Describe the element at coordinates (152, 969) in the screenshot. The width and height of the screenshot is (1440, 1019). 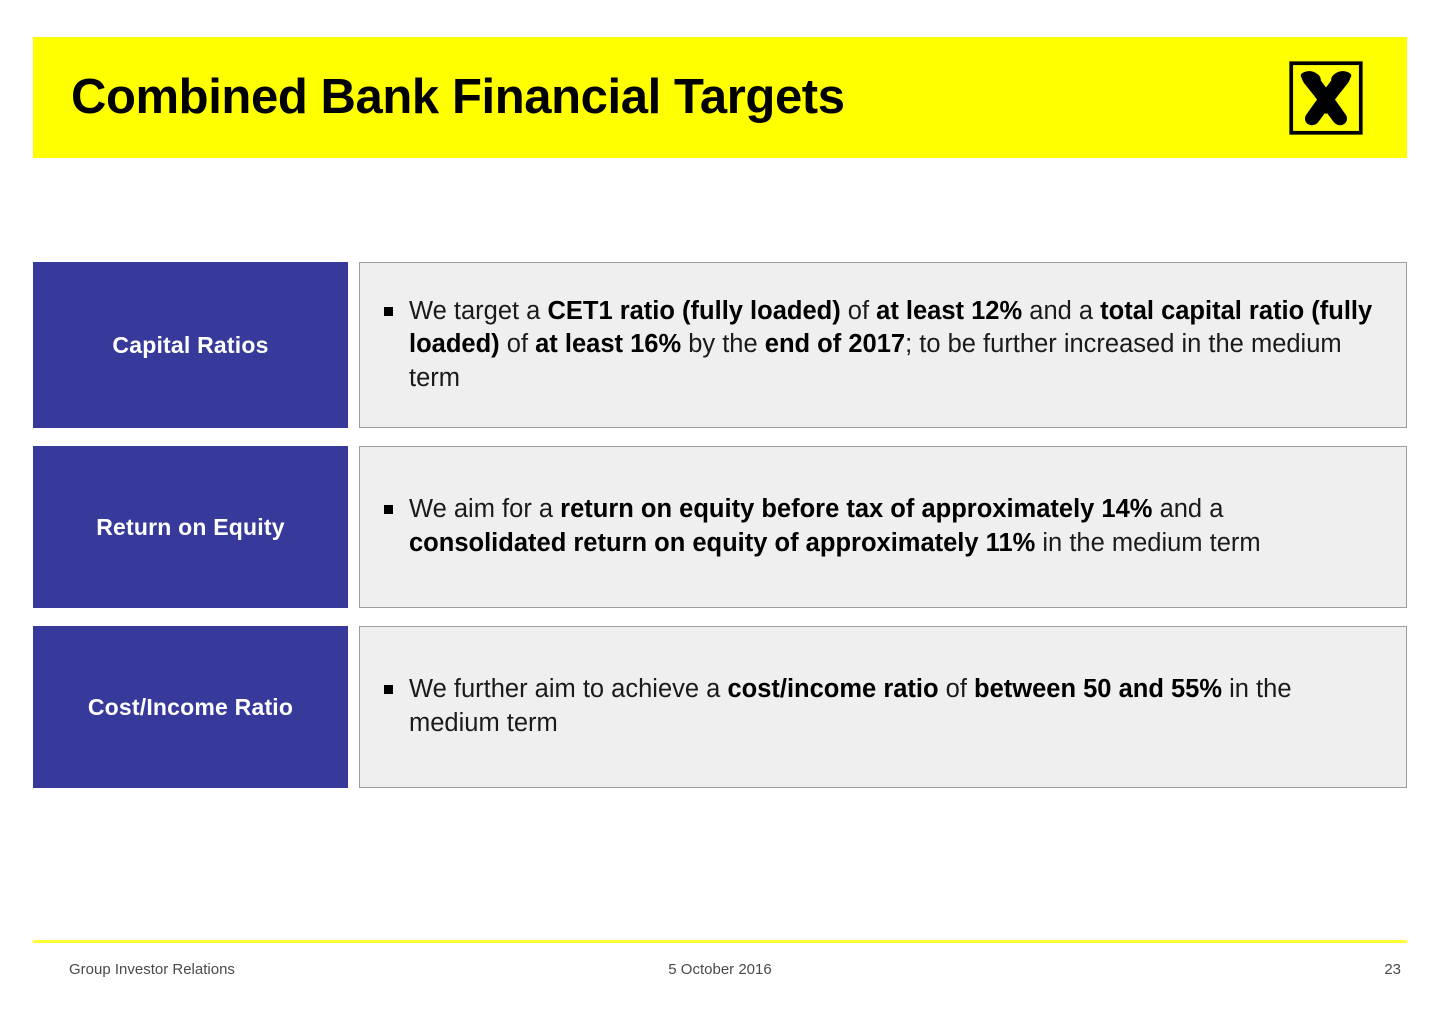
I see `footer-department: Group Investor Relations` at that location.